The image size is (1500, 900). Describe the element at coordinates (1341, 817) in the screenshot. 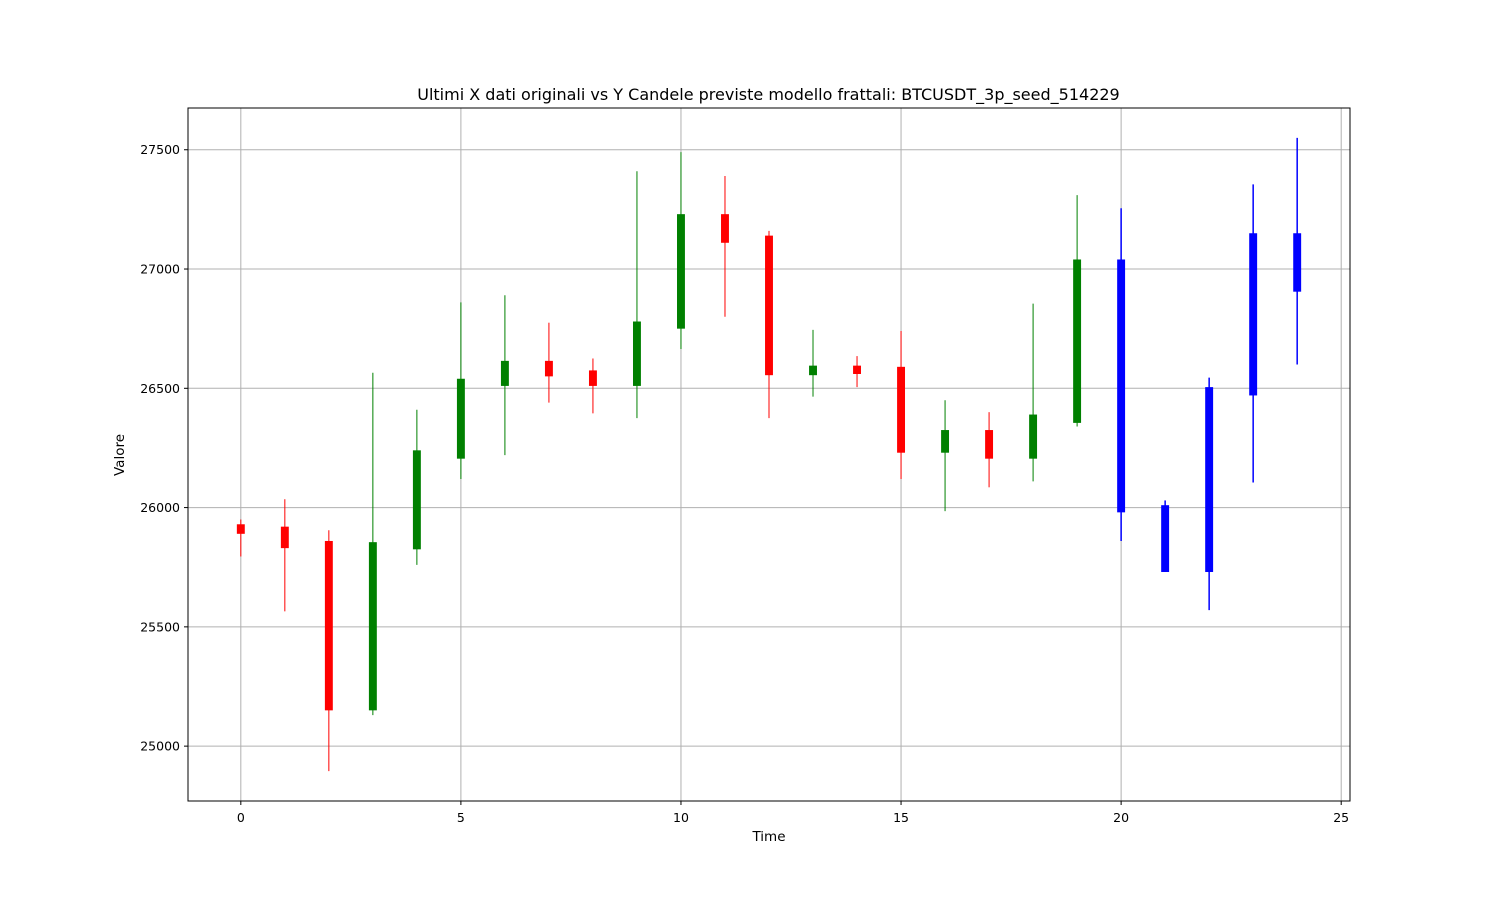

I see `x-tick-label: 25` at that location.